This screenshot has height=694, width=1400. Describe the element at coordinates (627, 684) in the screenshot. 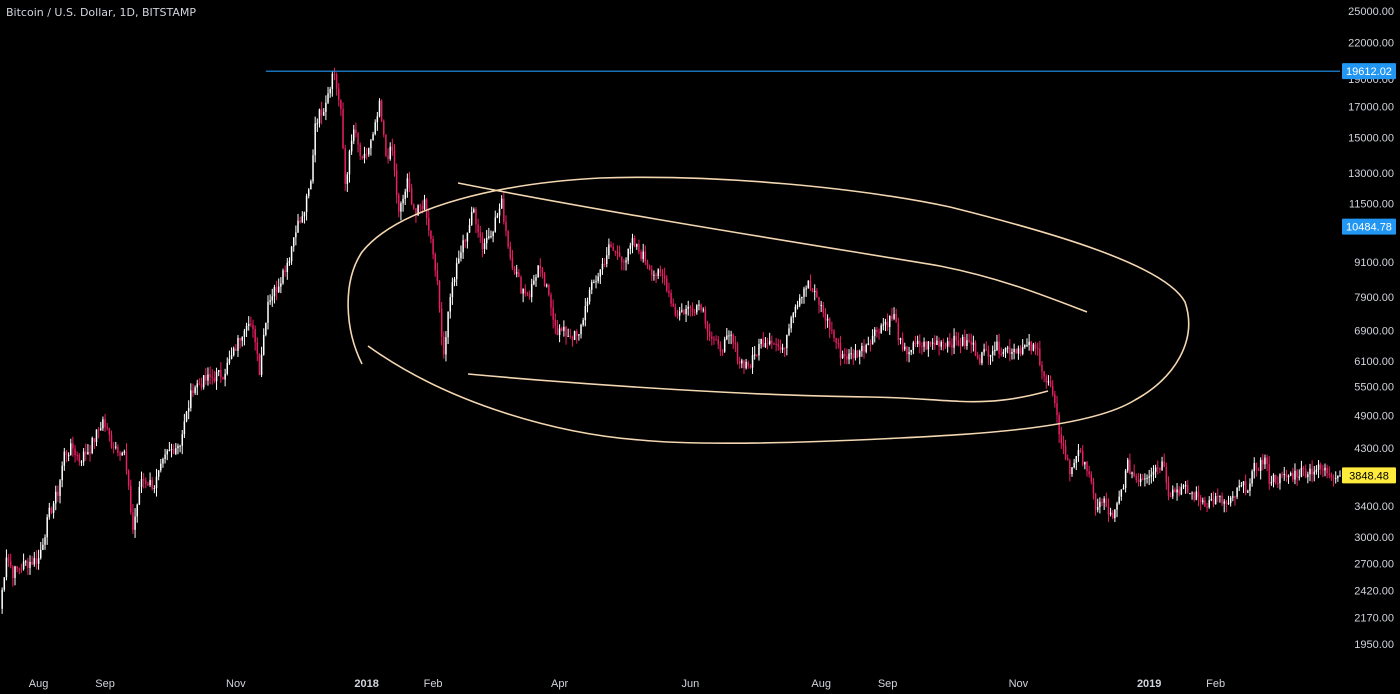

I see `x-axis: Aug Sep Nov 2018 Feb Apr Jun Aug Sep Nov 2019 Feb` at that location.